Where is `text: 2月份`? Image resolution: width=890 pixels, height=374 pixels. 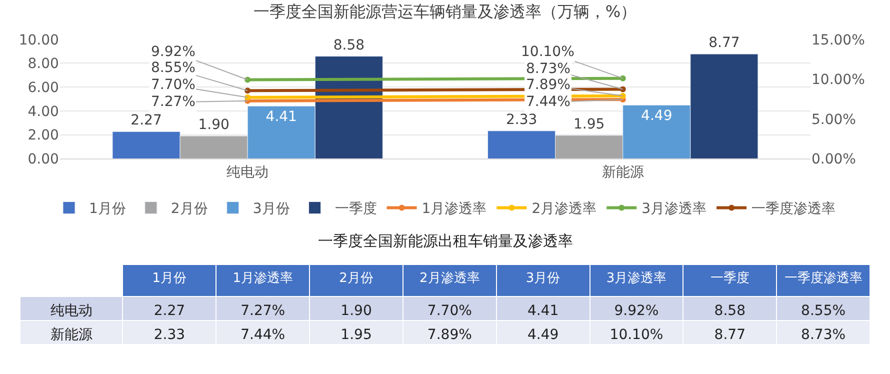
text: 2月份 is located at coordinates (356, 278).